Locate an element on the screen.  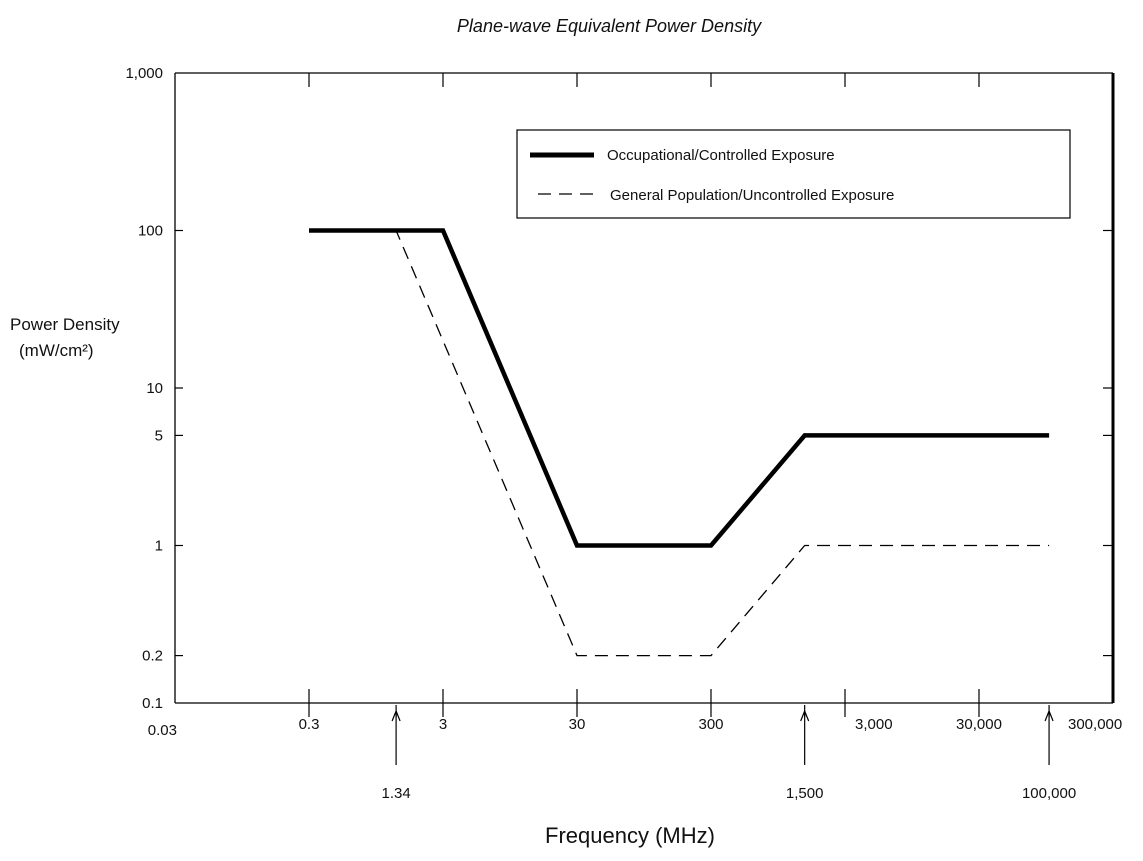
x-tick-label-300-000: 300,000 is located at coordinates (1095, 724).